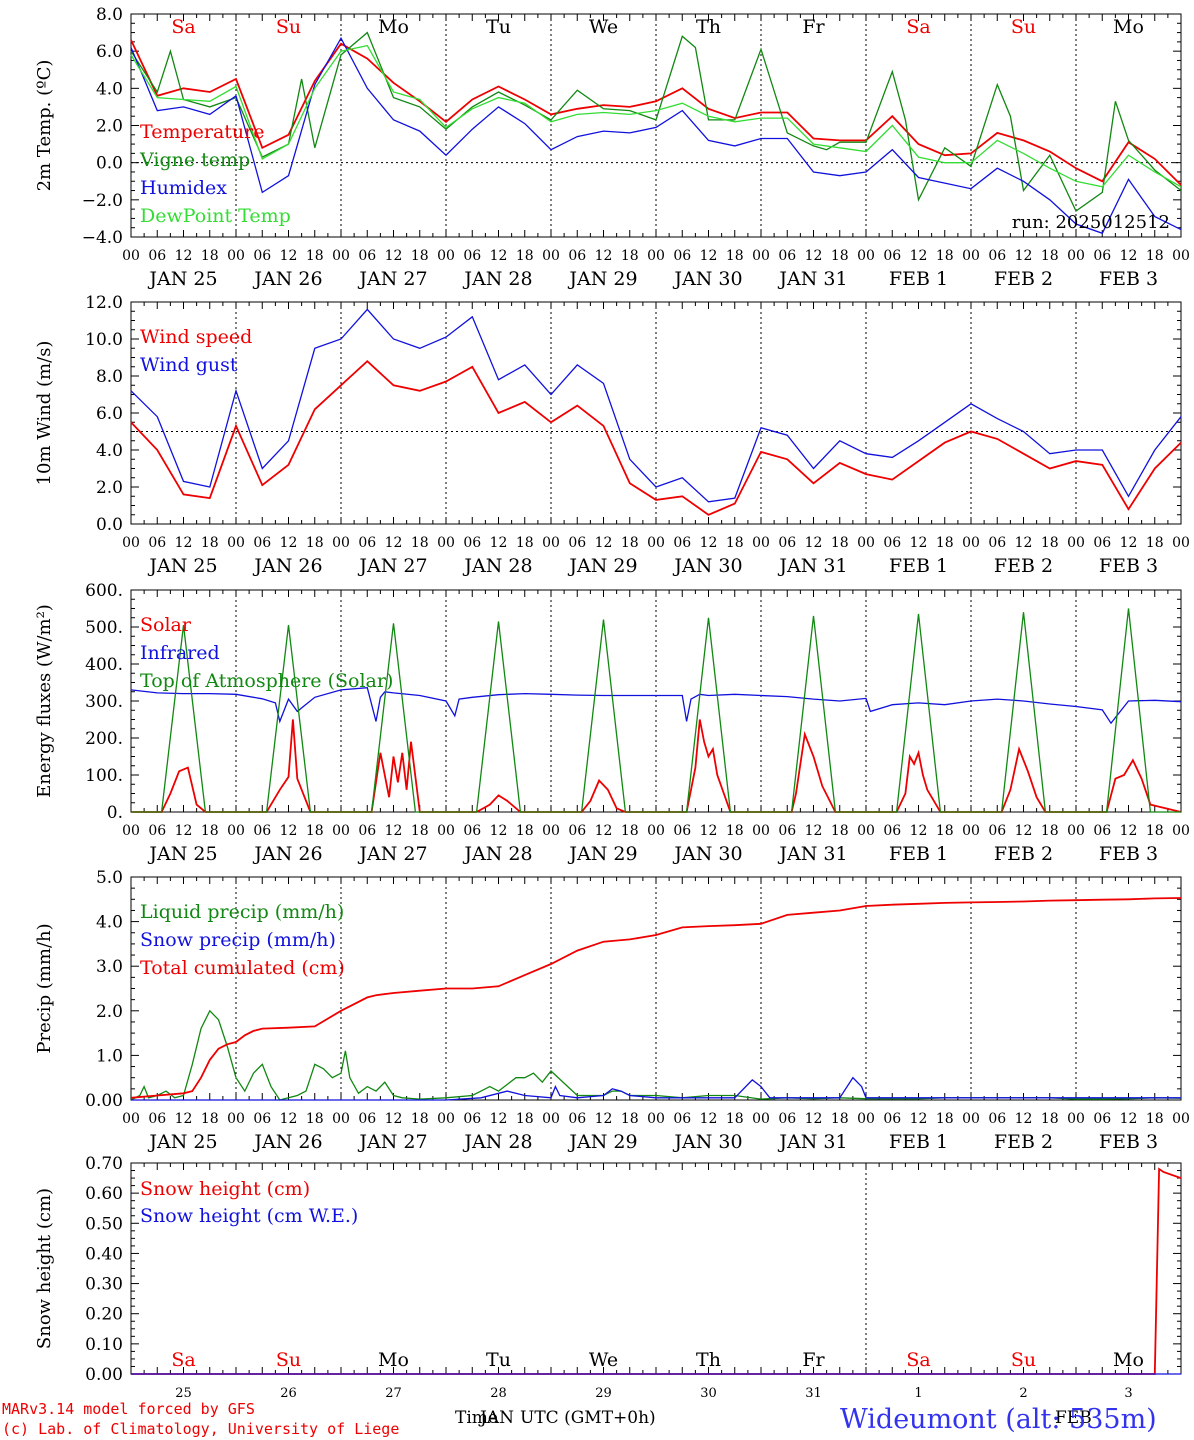  What do you see at coordinates (249, 1216) in the screenshot?
I see `legend-entry: Snow height (cm W.E.)` at bounding box center [249, 1216].